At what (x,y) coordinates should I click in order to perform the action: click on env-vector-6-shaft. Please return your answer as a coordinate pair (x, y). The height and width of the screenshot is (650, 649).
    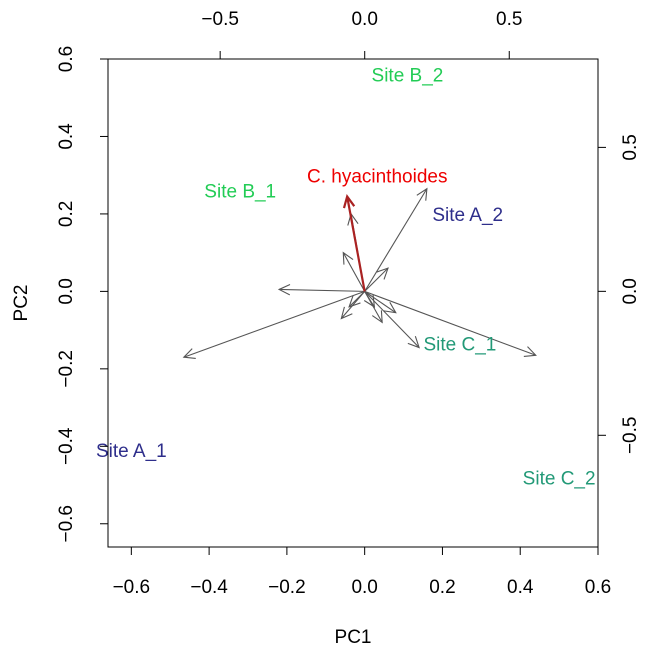
    Looking at the image, I should click on (354, 272).